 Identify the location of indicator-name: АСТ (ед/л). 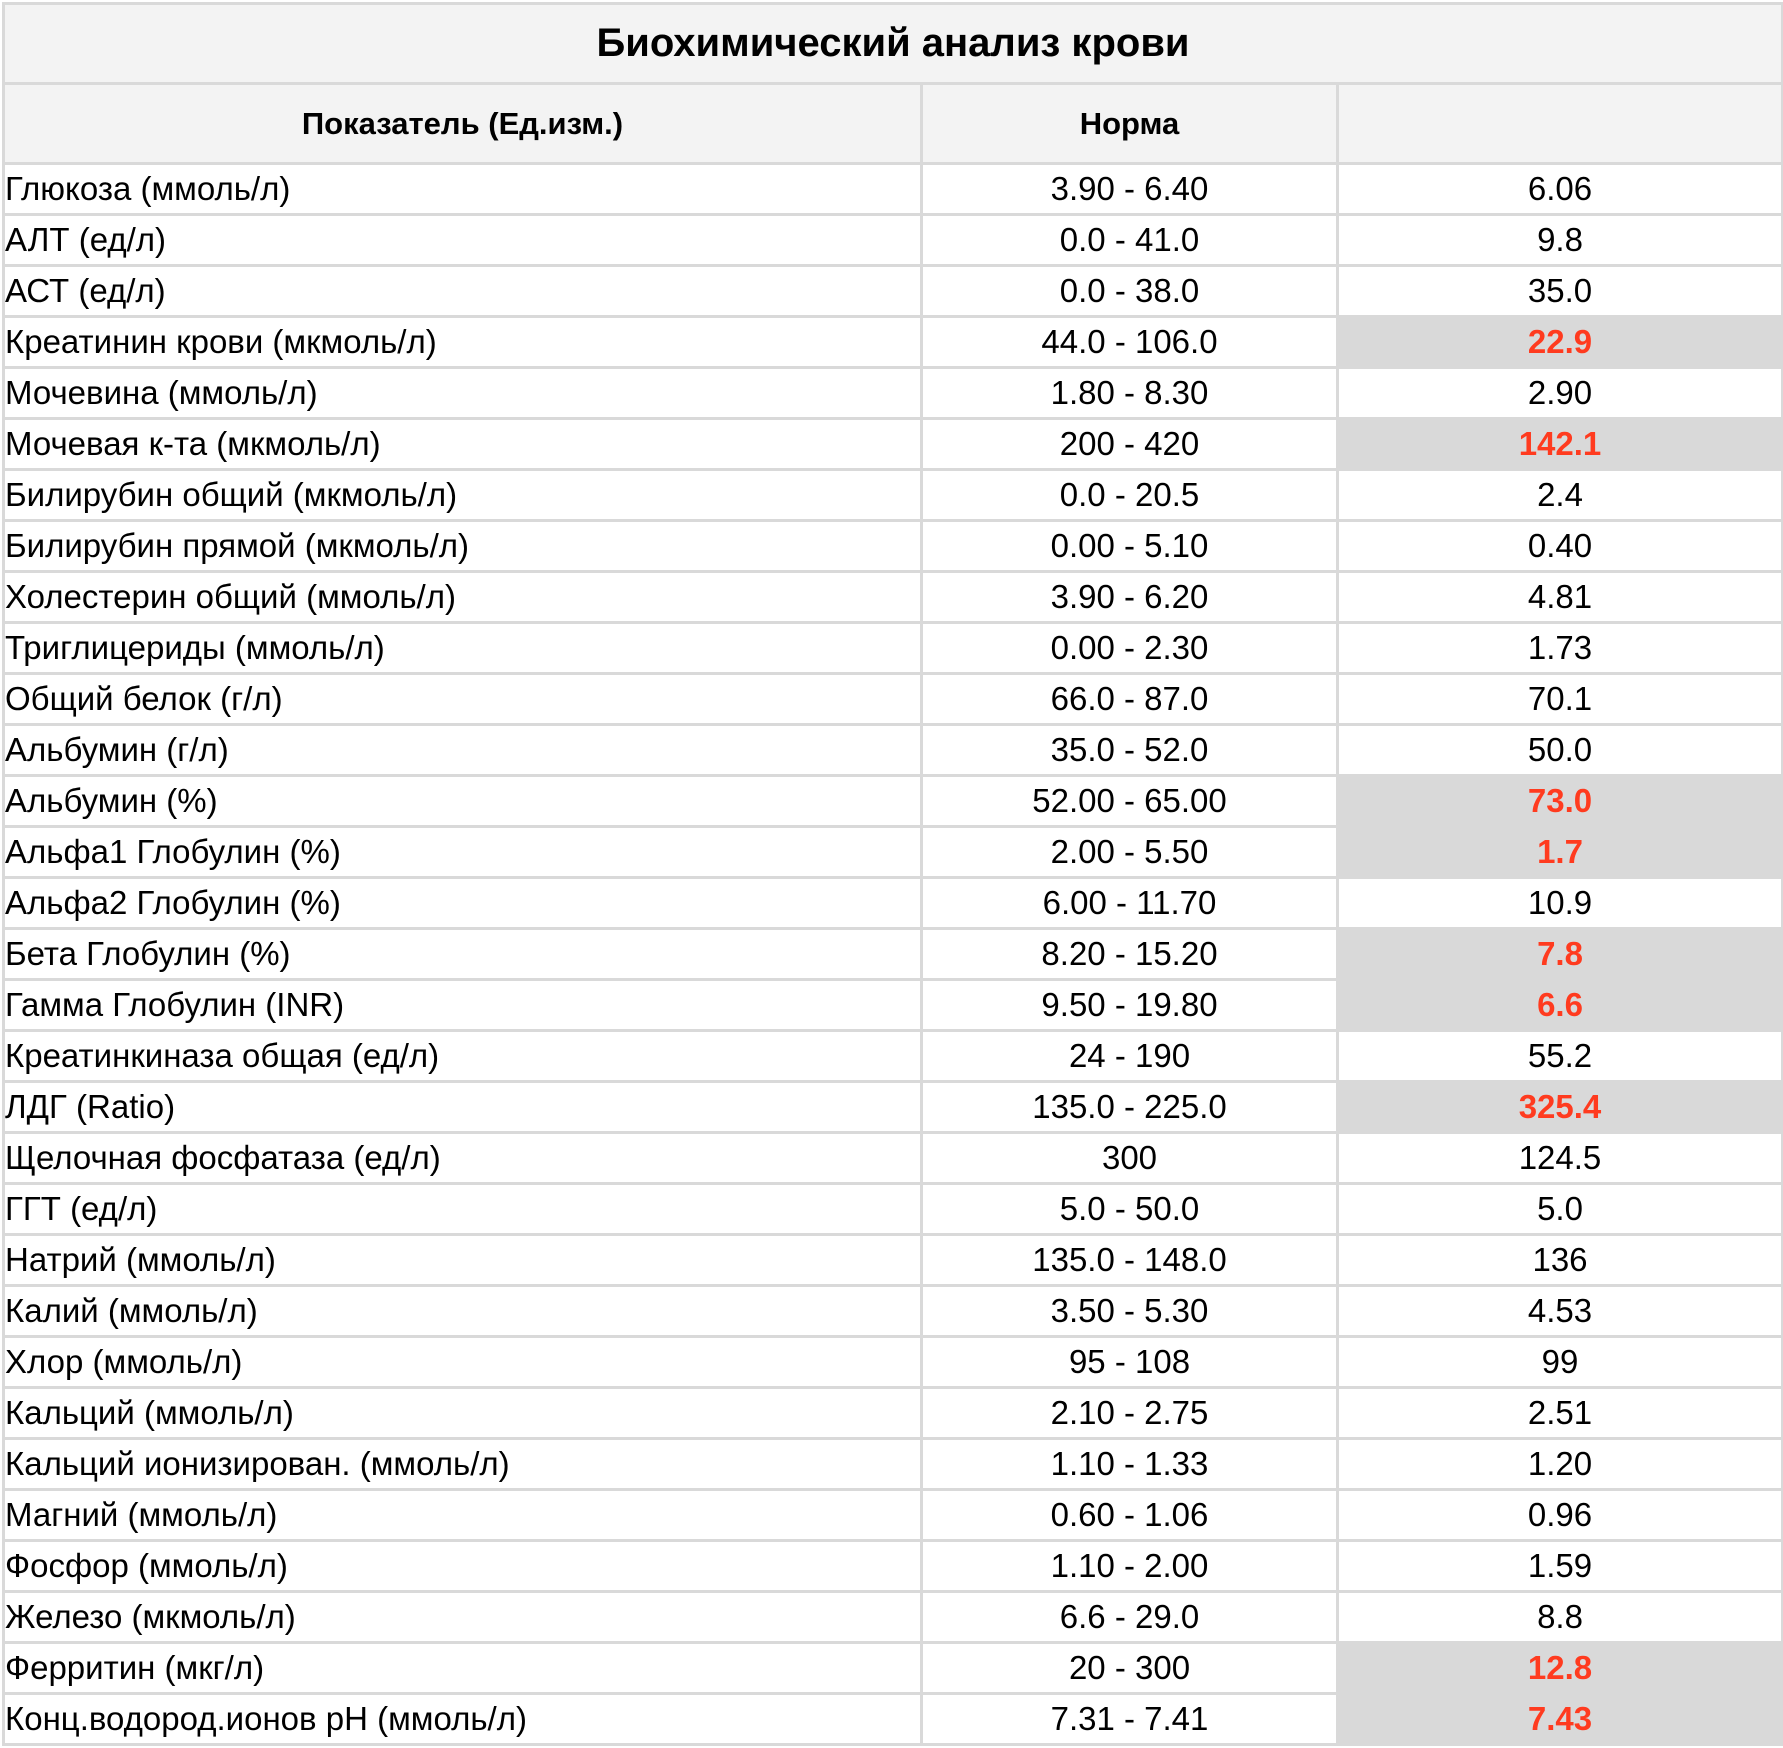
(462, 291).